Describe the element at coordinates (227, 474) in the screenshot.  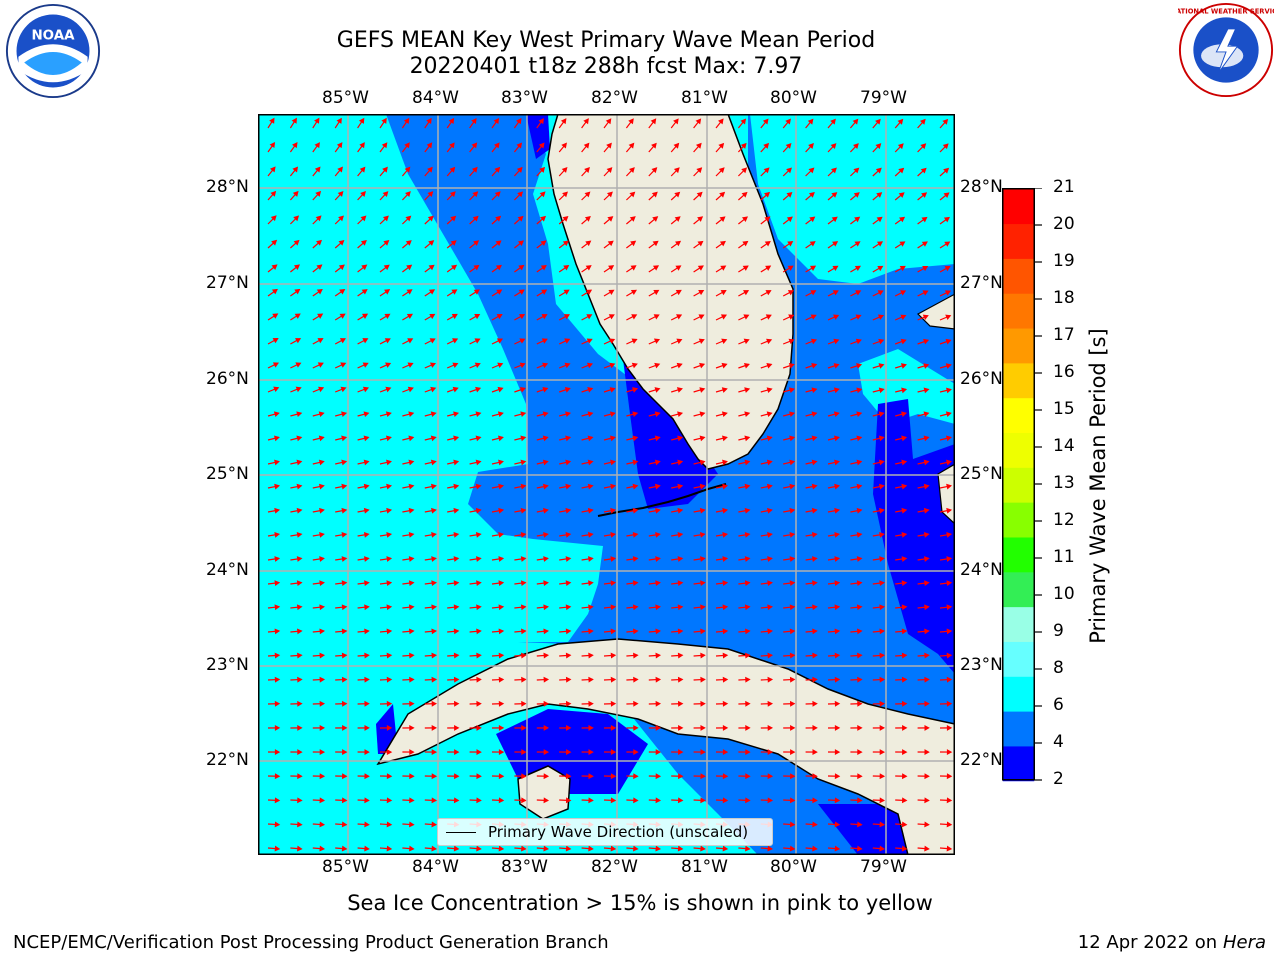
I see `lat-tick-left-4: 25°N` at that location.